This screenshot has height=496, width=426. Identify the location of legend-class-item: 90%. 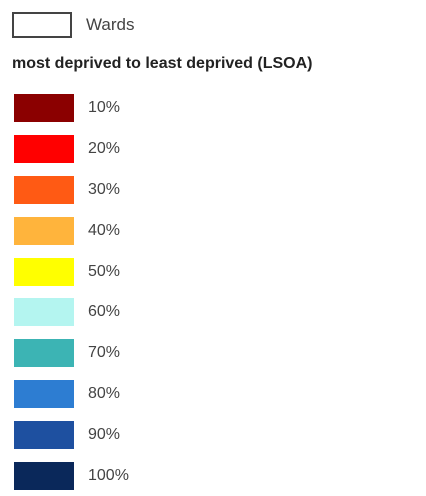
(71, 434).